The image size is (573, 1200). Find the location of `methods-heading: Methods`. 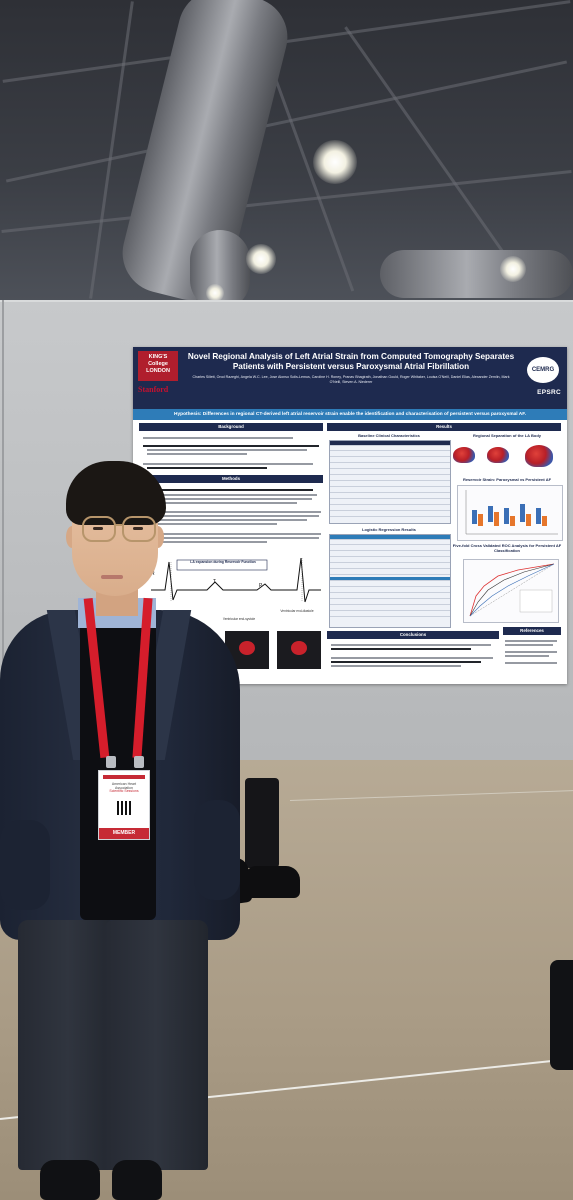

methods-heading: Methods is located at coordinates (231, 479).